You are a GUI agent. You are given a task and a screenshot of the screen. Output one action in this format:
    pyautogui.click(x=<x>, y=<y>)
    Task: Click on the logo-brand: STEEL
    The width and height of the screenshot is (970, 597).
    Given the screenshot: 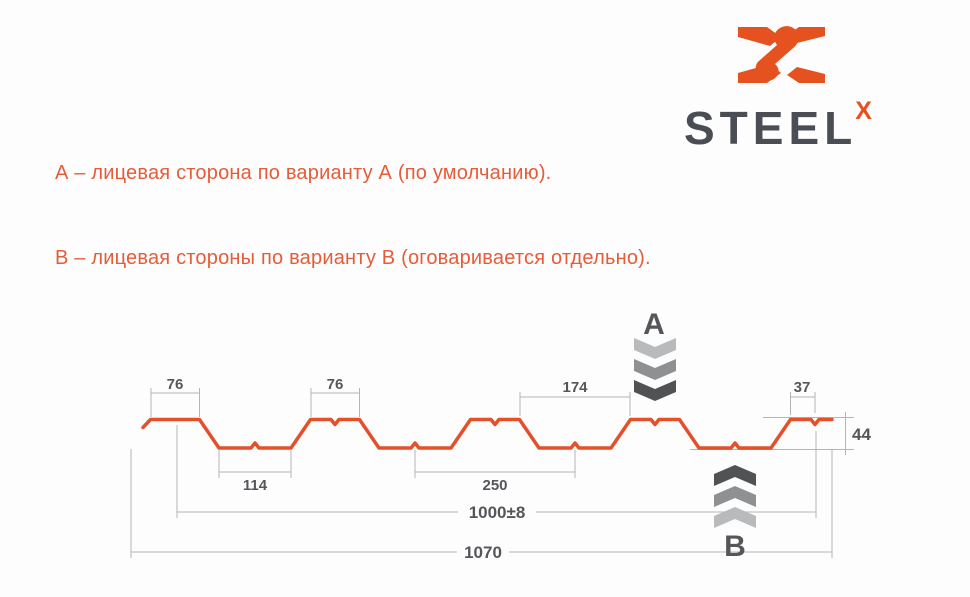 What is the action you would take?
    pyautogui.click(x=771, y=128)
    